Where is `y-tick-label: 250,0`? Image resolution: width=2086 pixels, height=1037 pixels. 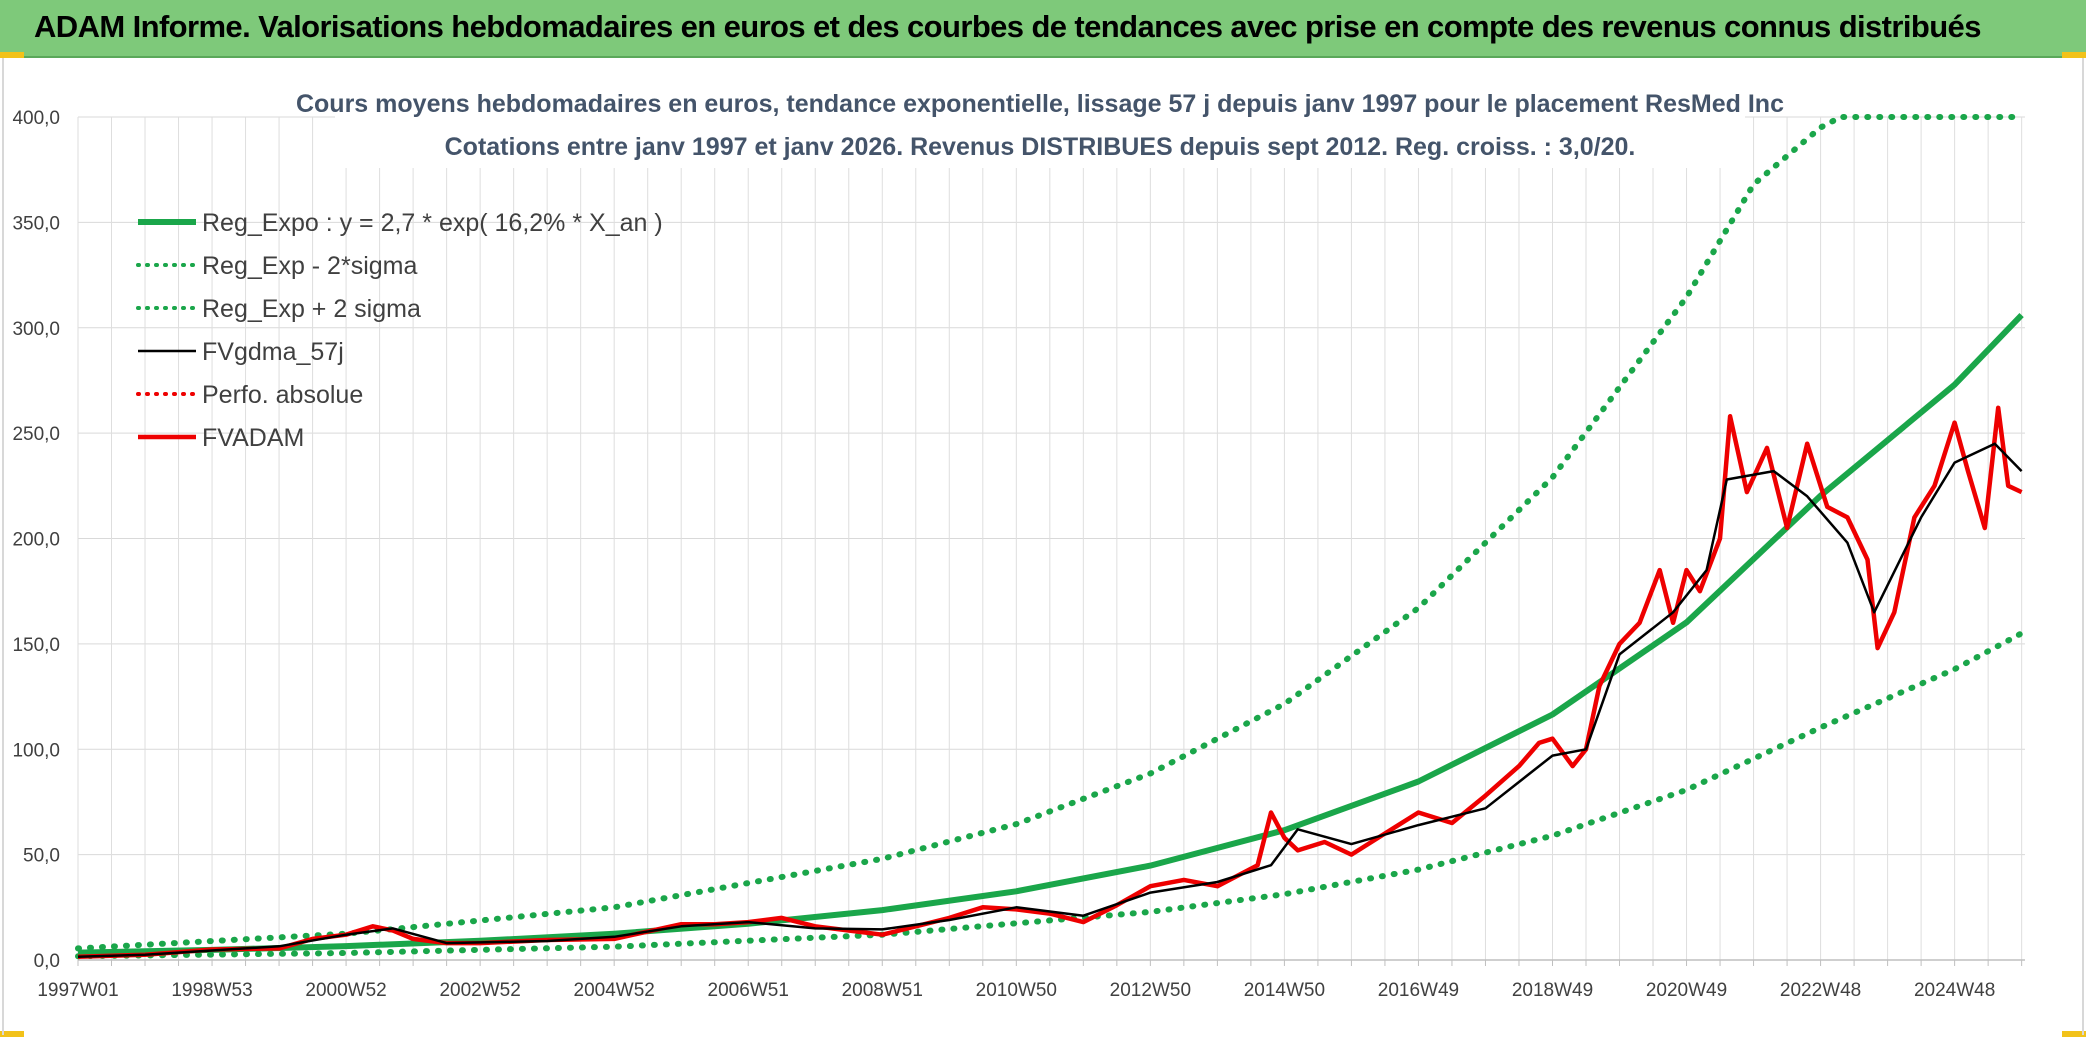
y-tick-label: 250,0 is located at coordinates (36, 434).